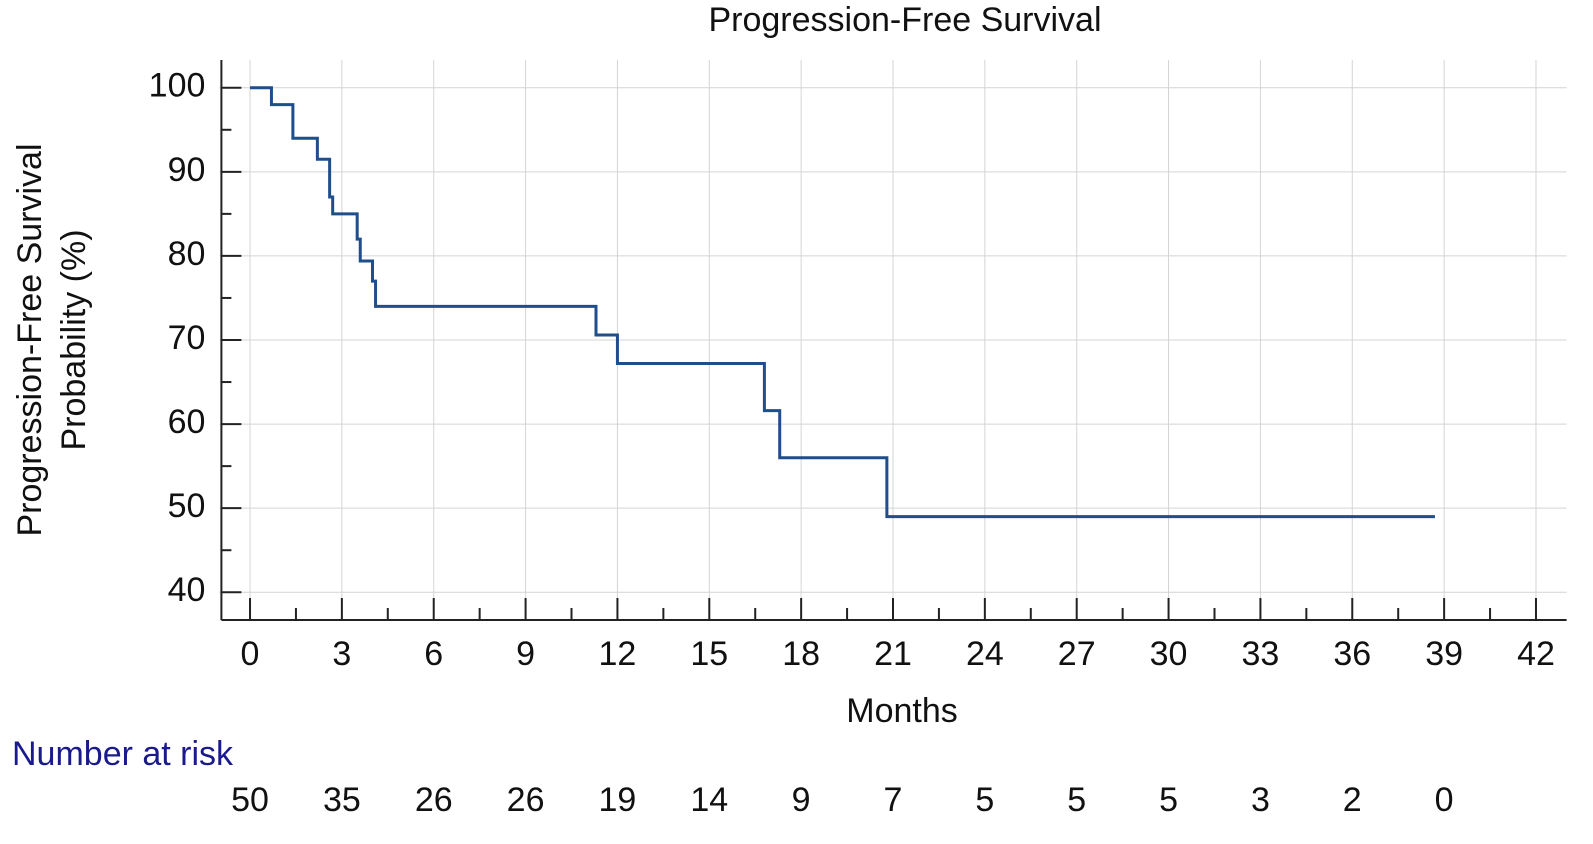 This screenshot has width=1593, height=844. Describe the element at coordinates (187, 506) in the screenshot. I see `y-tick-label: 50` at that location.